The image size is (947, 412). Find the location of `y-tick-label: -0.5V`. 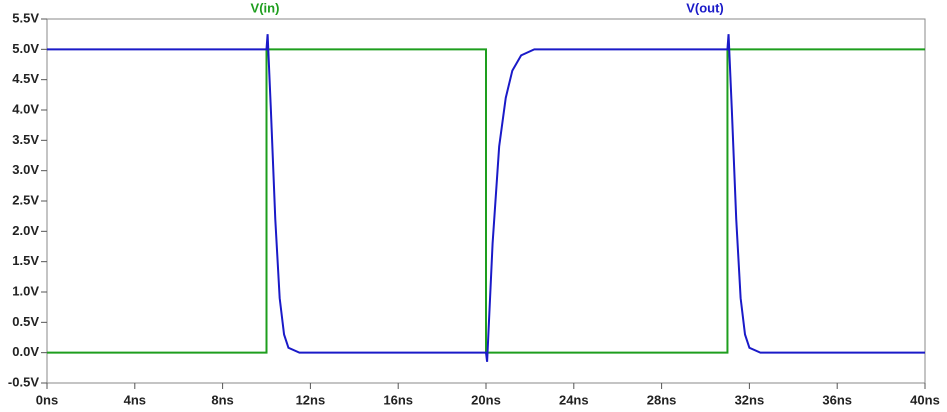

y-tick-label: -0.5V is located at coordinates (23, 381).